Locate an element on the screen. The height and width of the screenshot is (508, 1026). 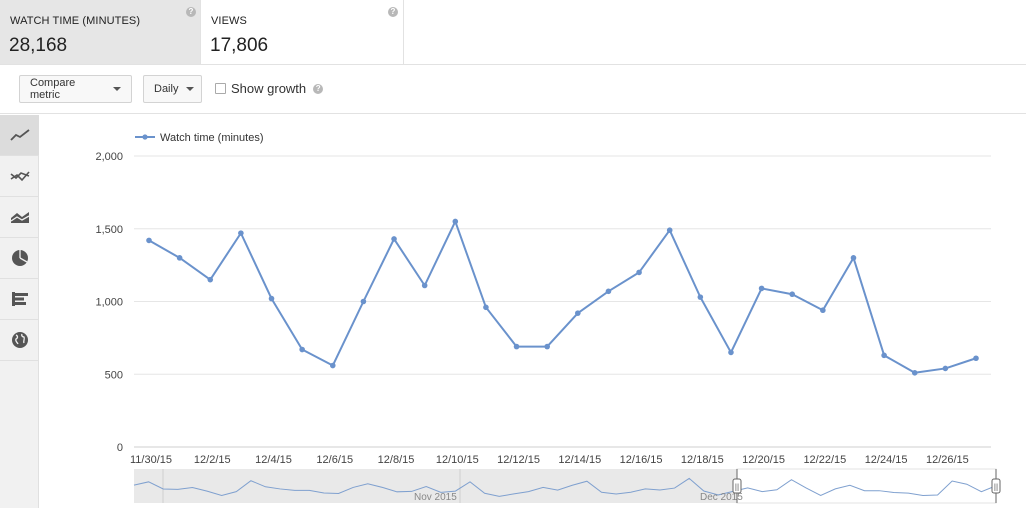
metric-card-views: VIEWS 17,806 ? is located at coordinates (302, 32).